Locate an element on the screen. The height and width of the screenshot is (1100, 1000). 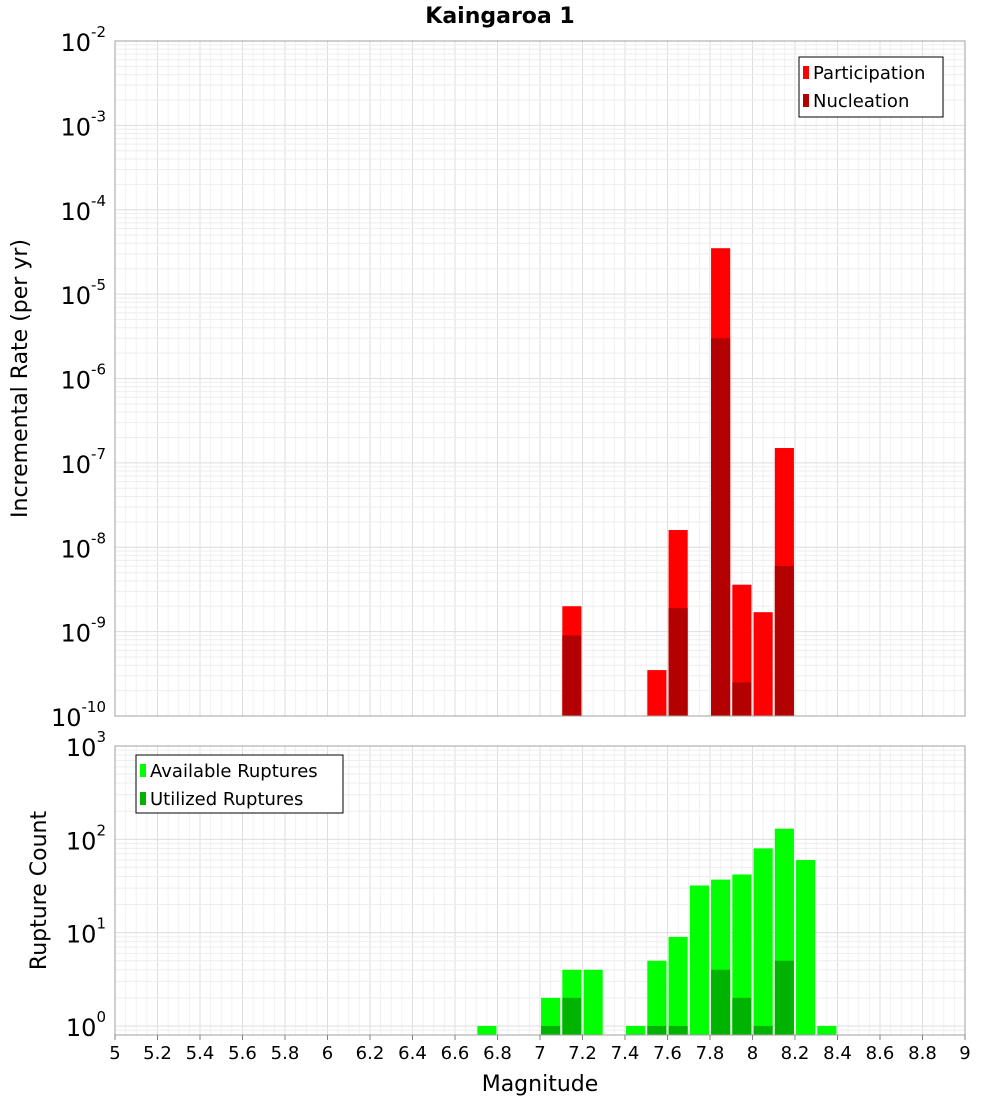
y-tick-label: 10⁻² is located at coordinates (83, 40).